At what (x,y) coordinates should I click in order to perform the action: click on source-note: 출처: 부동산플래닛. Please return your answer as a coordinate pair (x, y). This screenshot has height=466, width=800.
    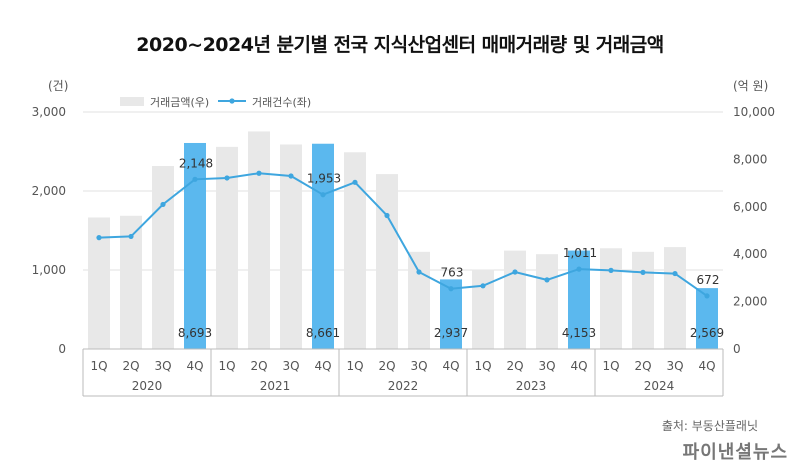
    Looking at the image, I should click on (709, 426).